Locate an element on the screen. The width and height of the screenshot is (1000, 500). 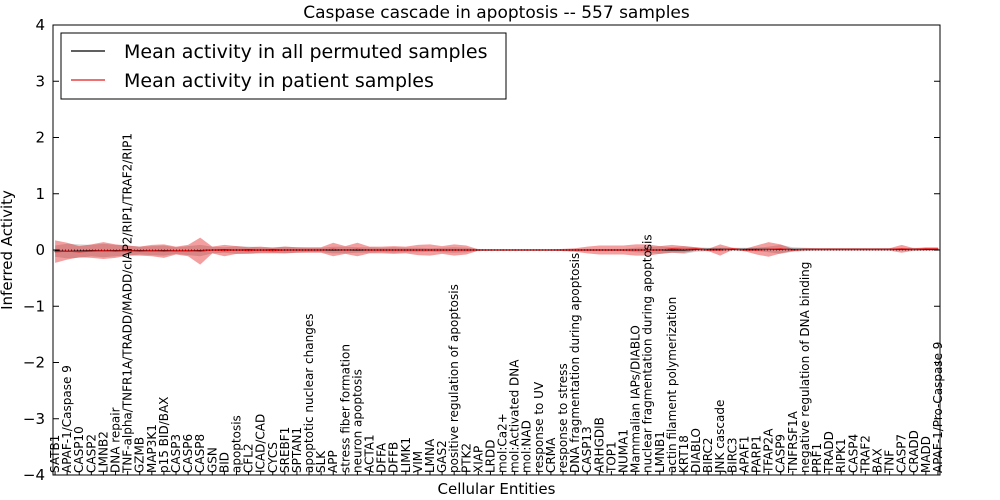
entity-label: Mammalian IAPs/DIABLO is located at coordinates (636, 399).